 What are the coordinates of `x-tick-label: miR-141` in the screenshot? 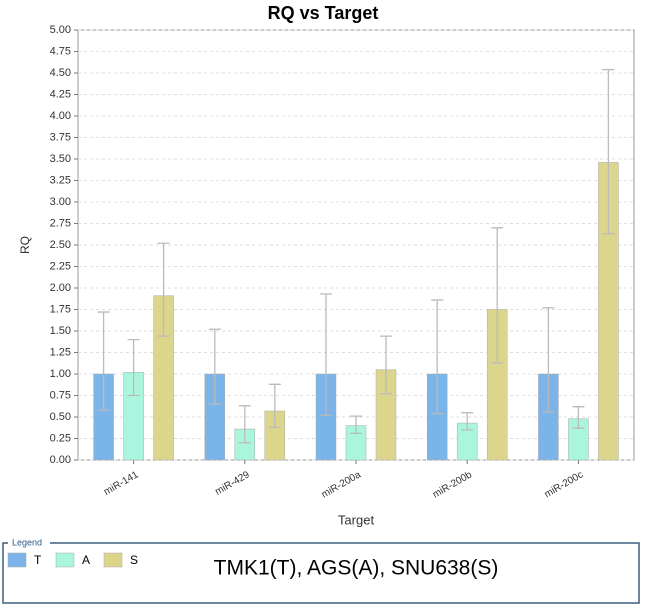 It's located at (121, 483).